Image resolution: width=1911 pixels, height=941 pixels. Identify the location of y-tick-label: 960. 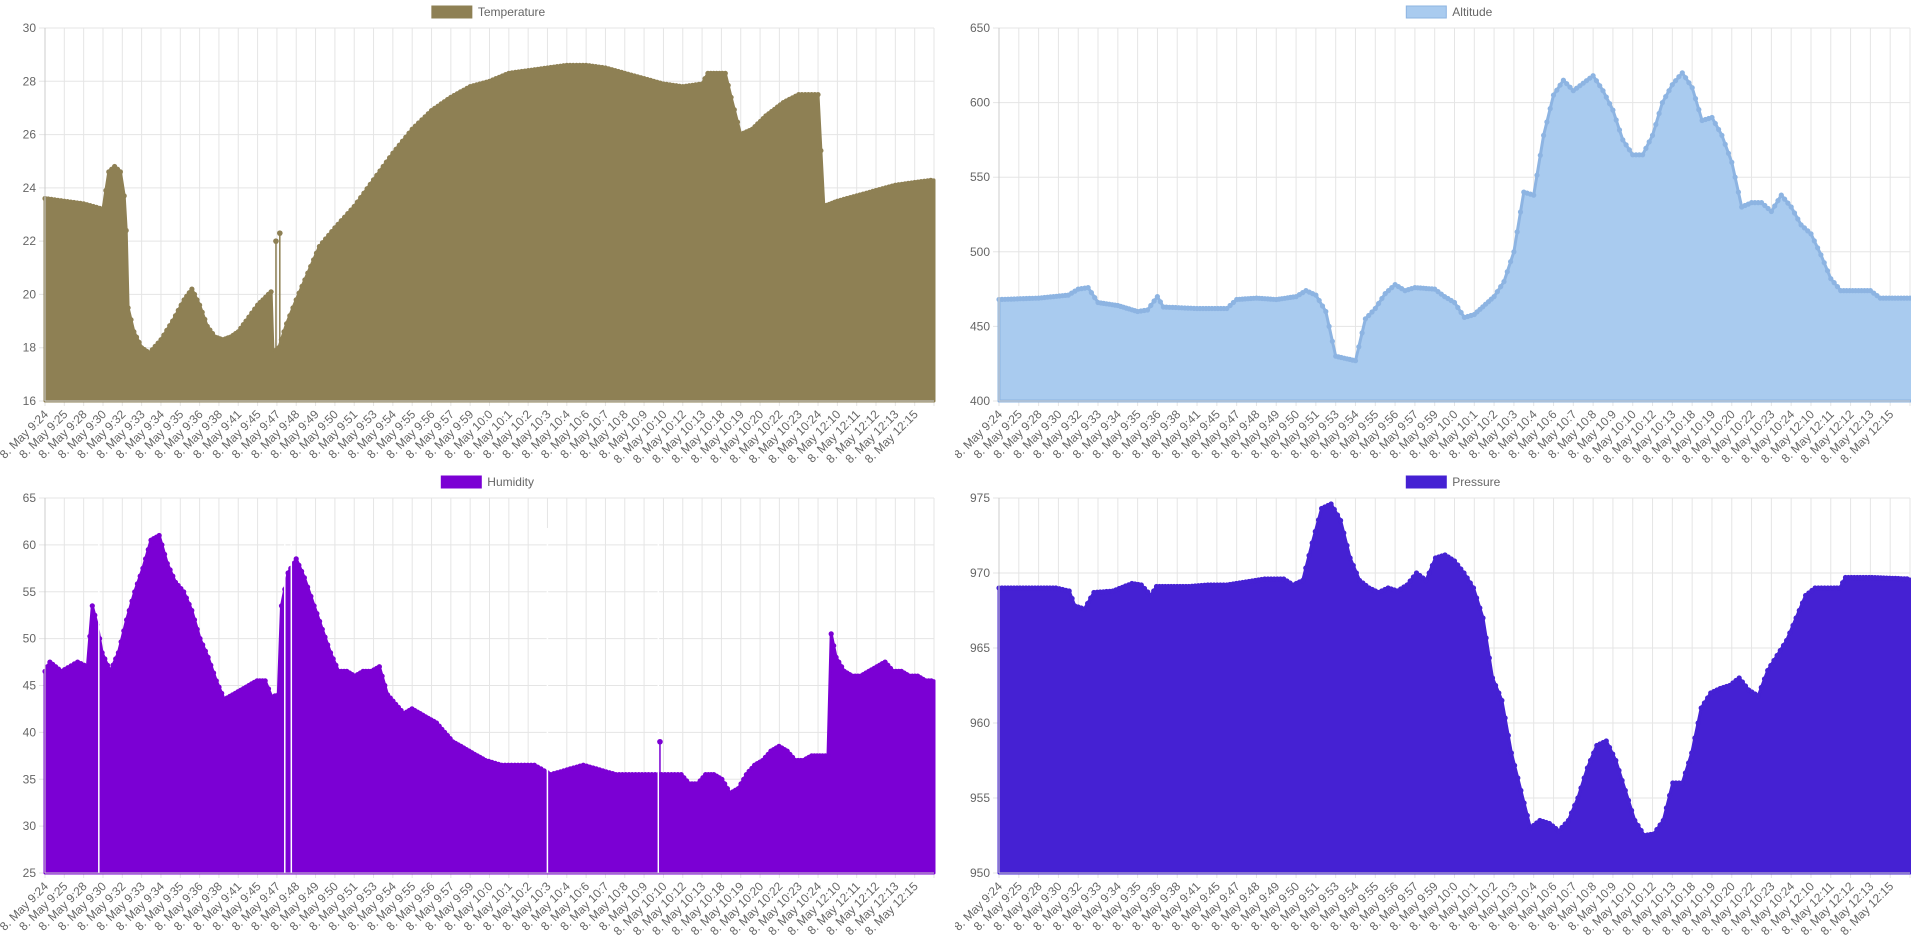
(980, 723).